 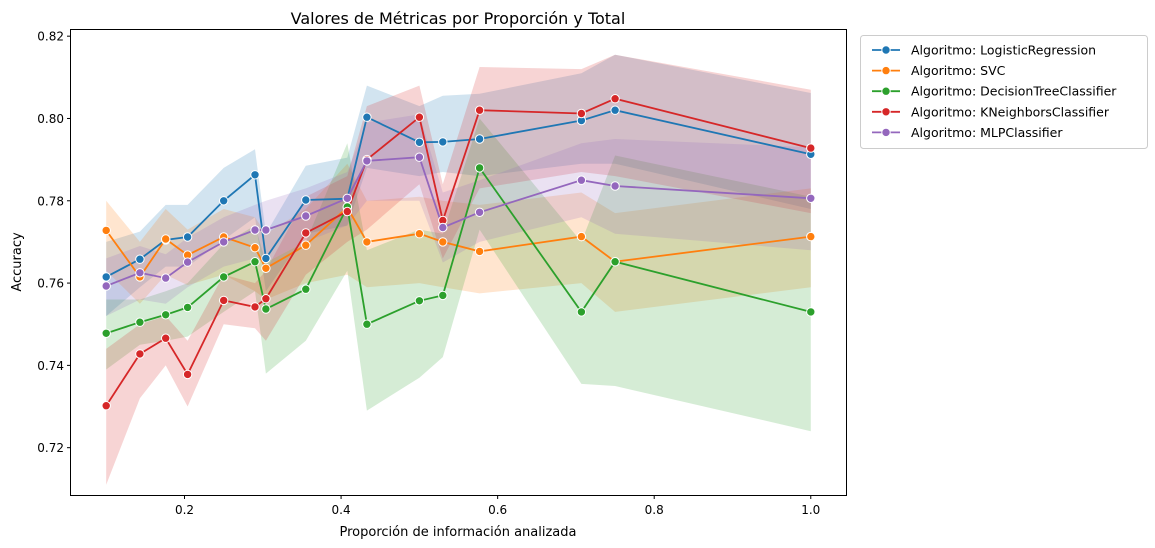 I want to click on y-tick-label: 0.72, so click(x=50, y=448).